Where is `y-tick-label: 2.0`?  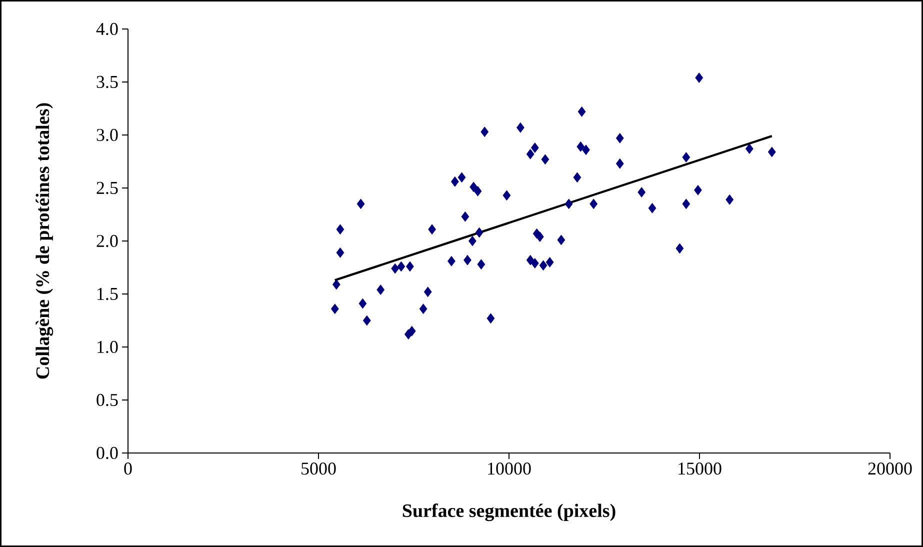
y-tick-label: 2.0 is located at coordinates (107, 241).